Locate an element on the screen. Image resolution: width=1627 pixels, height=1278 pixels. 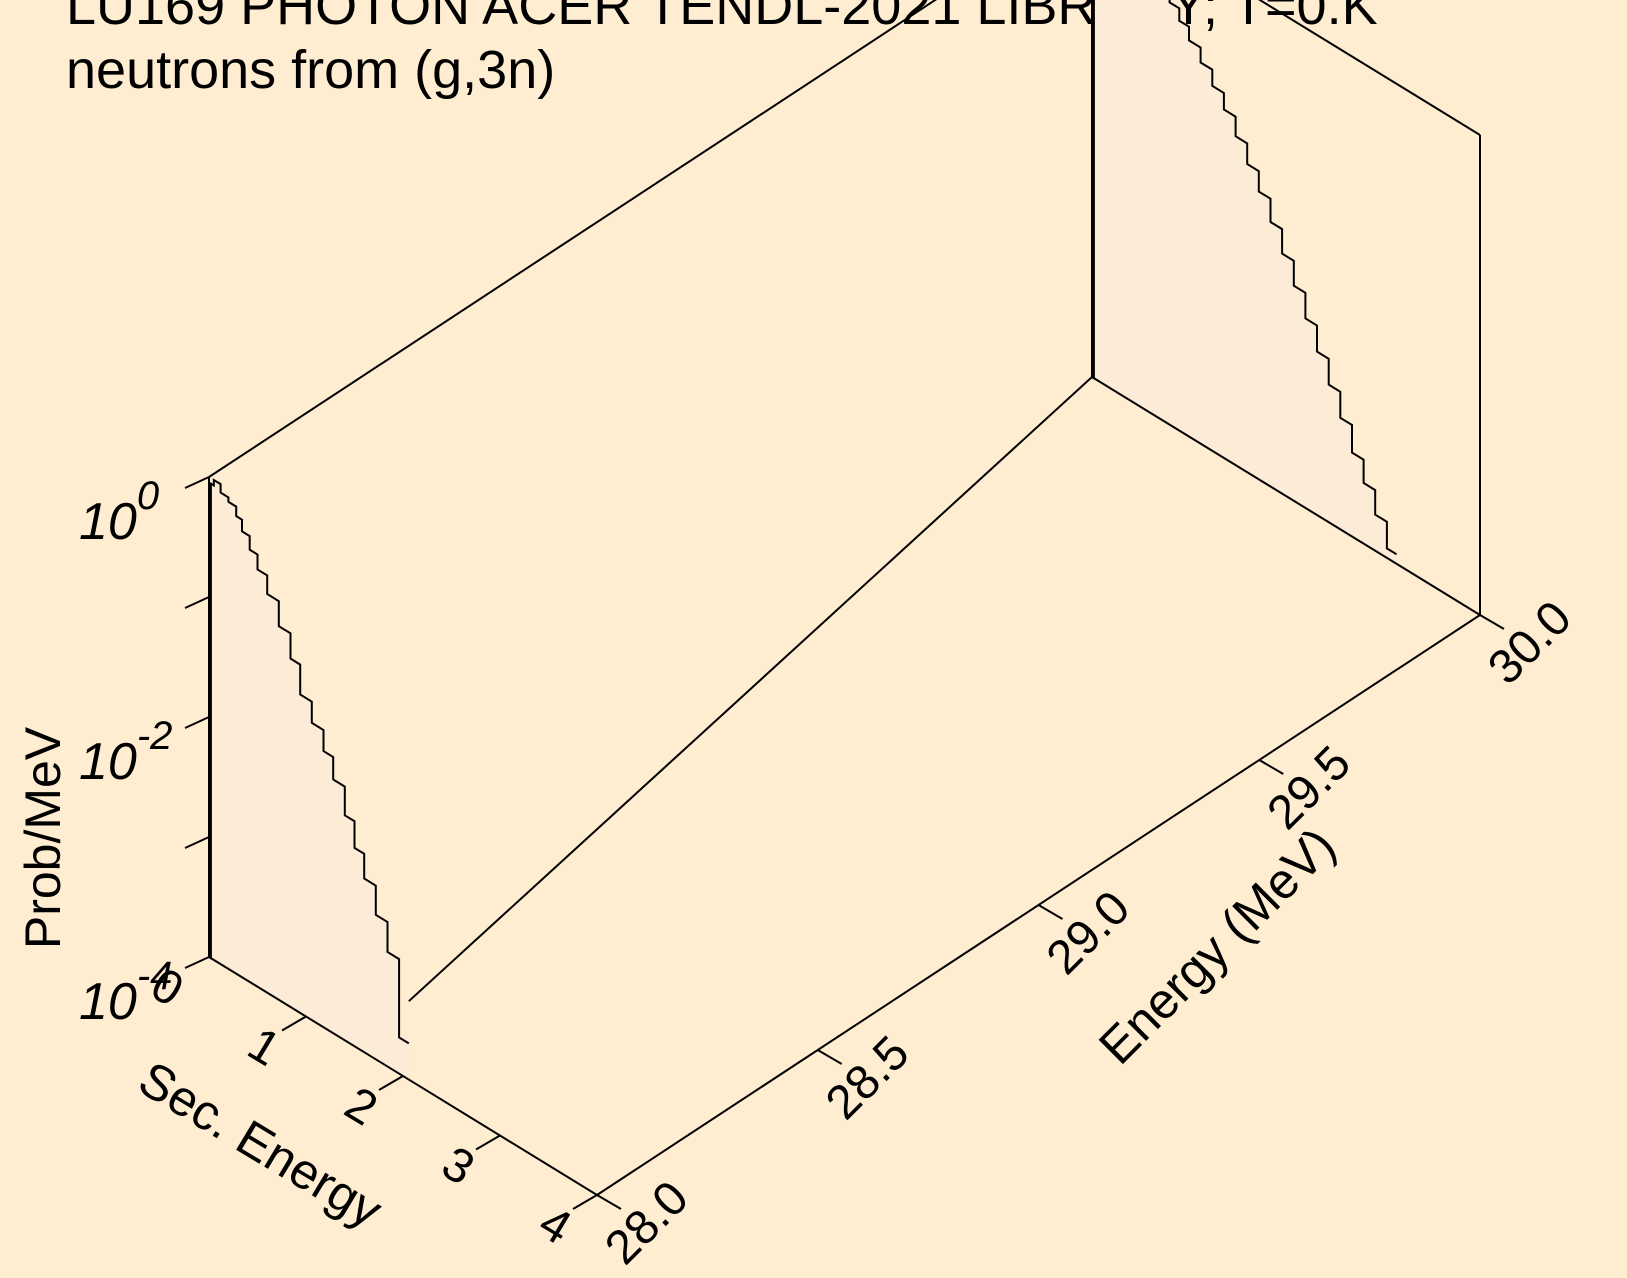
chart-subtitle: neutrons from (g,3n) is located at coordinates (311, 70).